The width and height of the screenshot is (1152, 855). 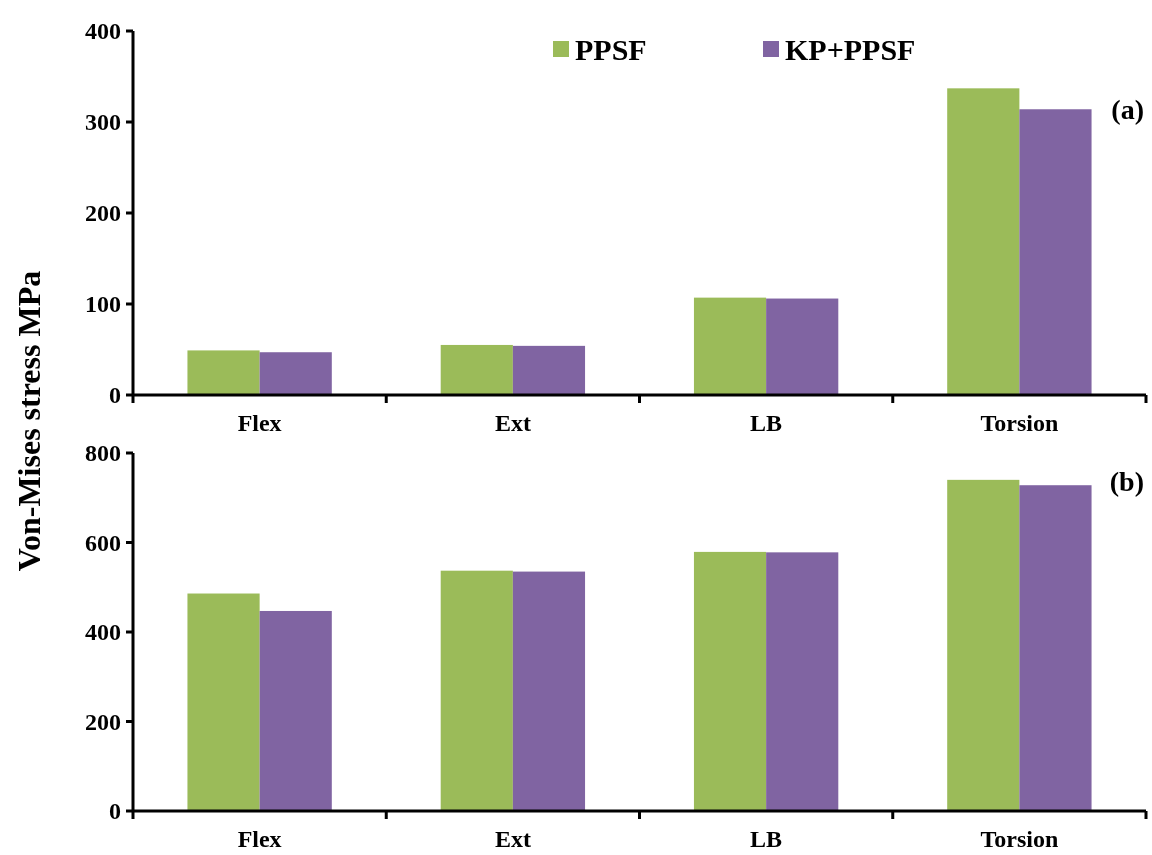 I want to click on legend-label: PPSF, so click(x=611, y=49).